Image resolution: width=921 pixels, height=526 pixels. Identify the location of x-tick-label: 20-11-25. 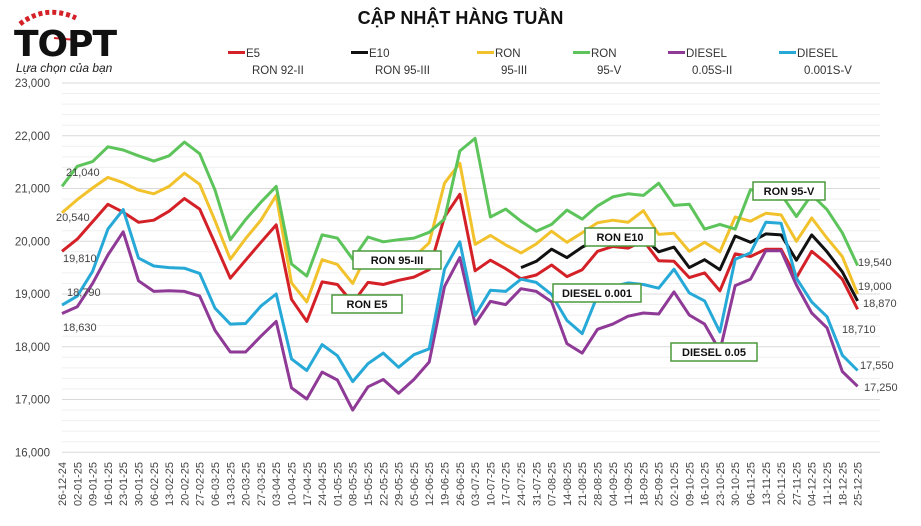
(782, 483).